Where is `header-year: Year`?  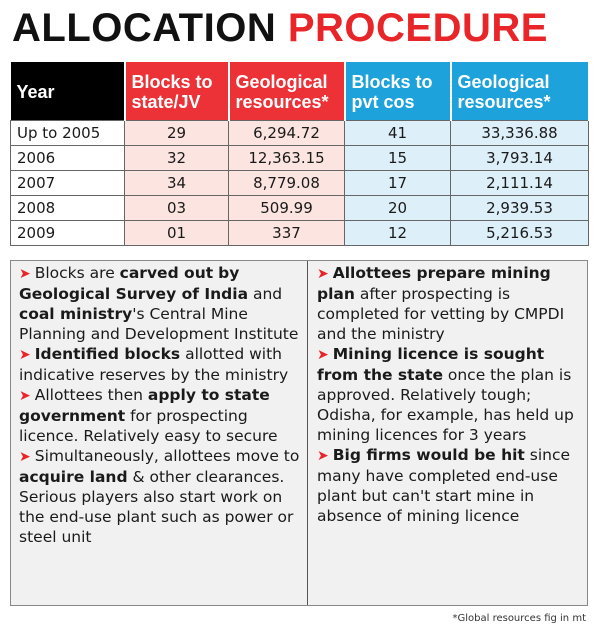 header-year: Year is located at coordinates (68, 91).